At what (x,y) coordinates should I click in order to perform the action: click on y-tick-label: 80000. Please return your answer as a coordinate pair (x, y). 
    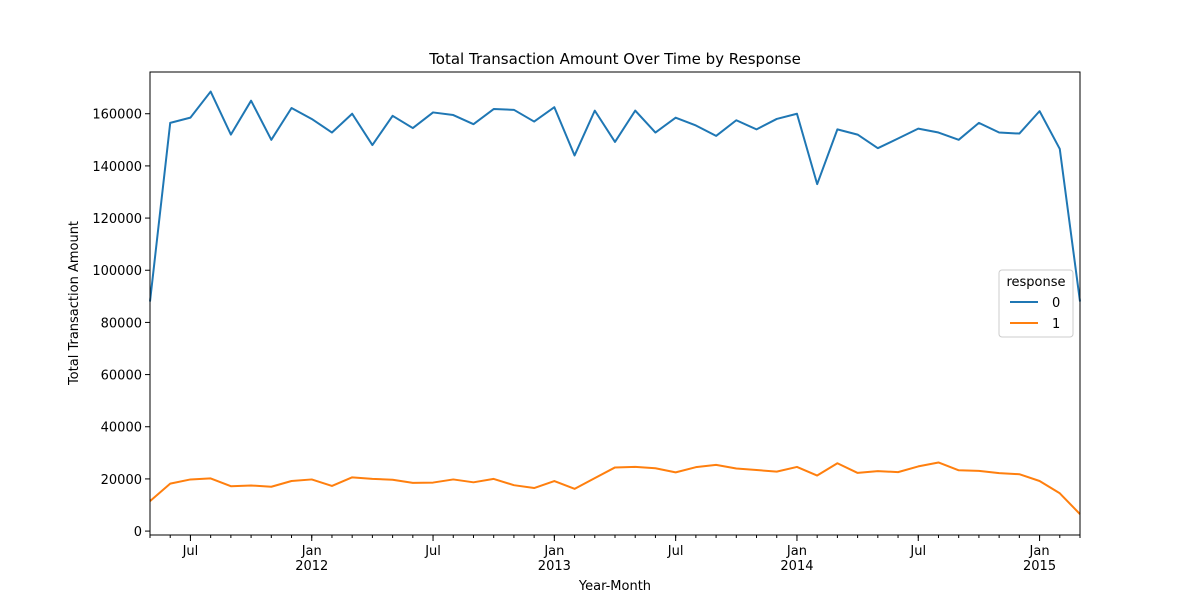
    Looking at the image, I should click on (121, 323).